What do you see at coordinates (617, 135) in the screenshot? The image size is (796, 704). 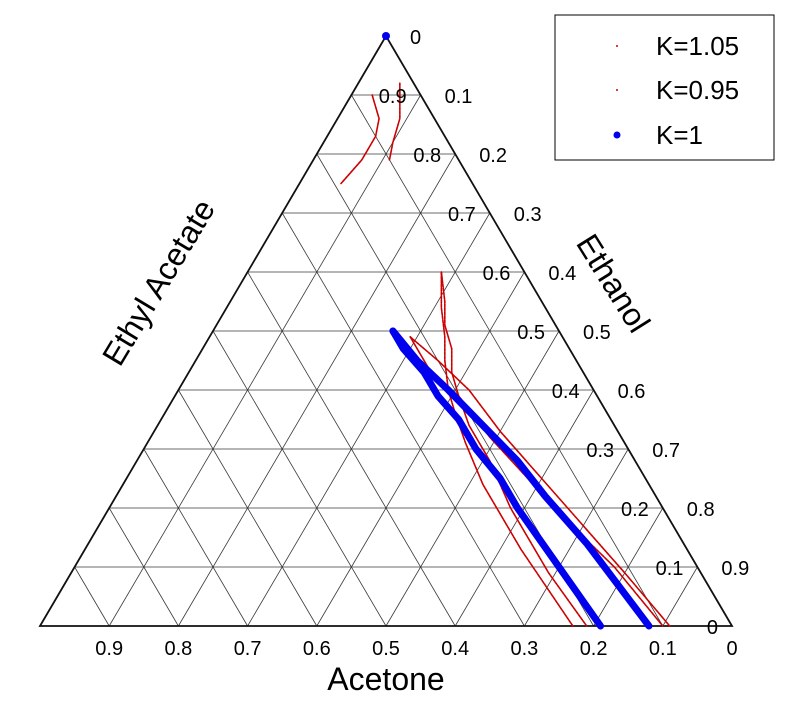 I see `legend-marker-k1` at bounding box center [617, 135].